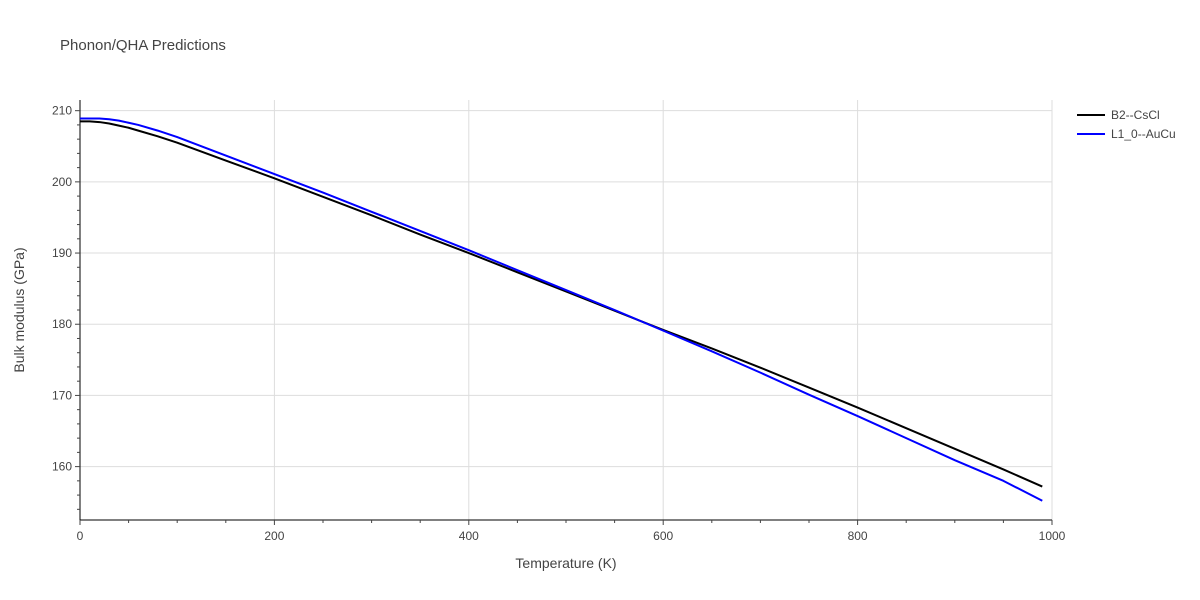  What do you see at coordinates (469, 536) in the screenshot?
I see `x-tick-label: 400` at bounding box center [469, 536].